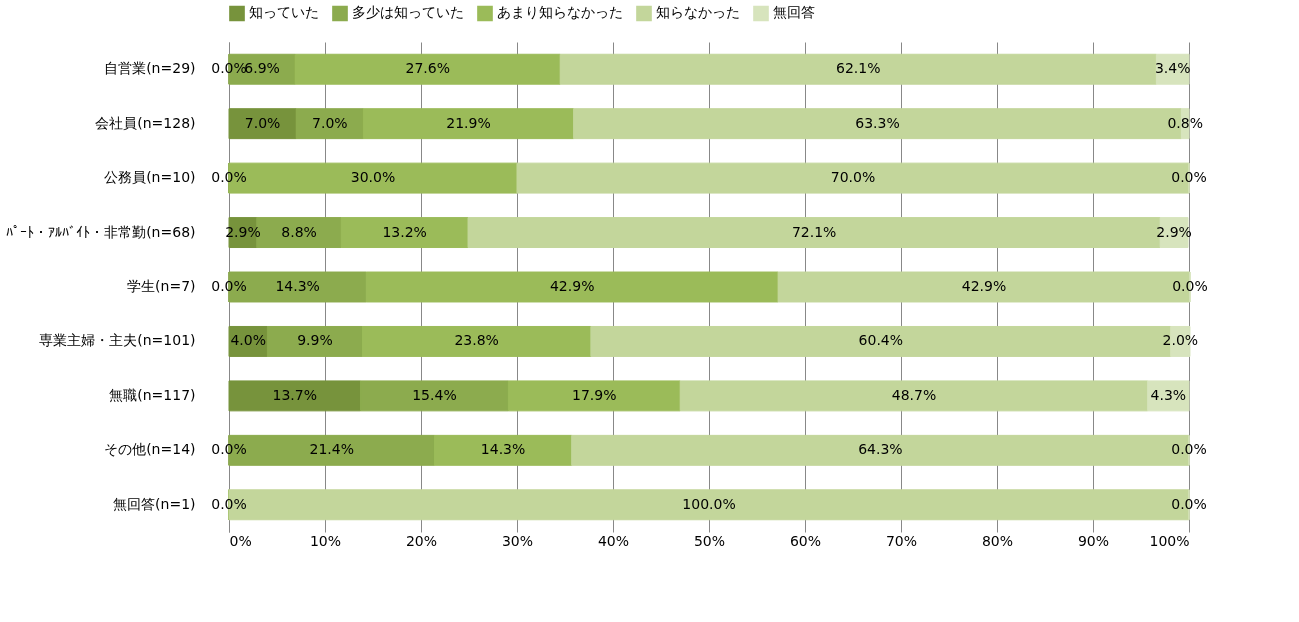 The width and height of the screenshot is (1299, 622). I want to click on y-tick-label: 学生(n=7), so click(161, 286).